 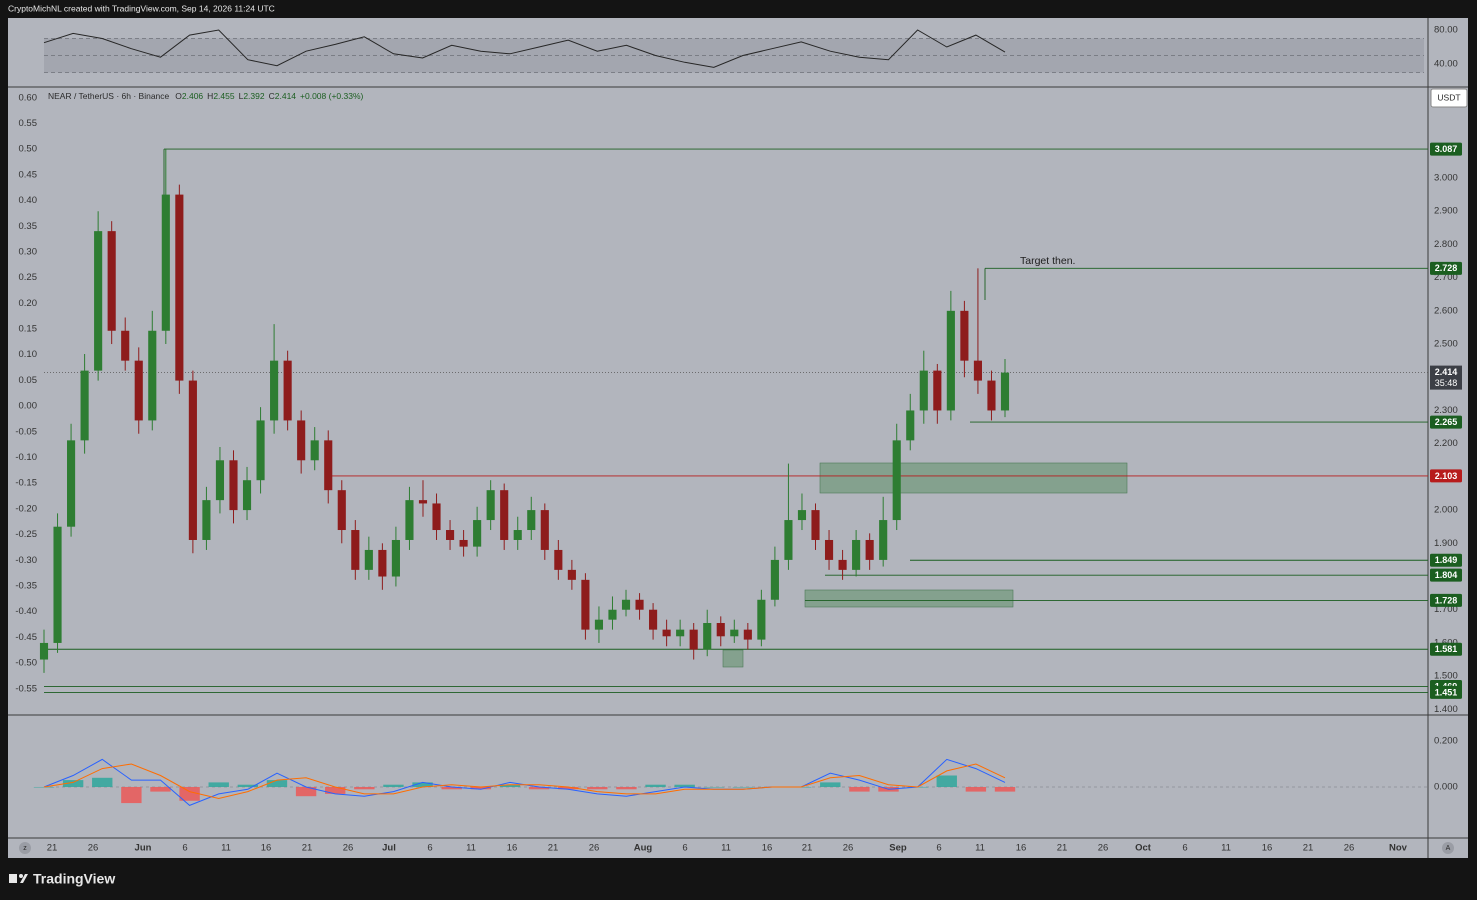 What do you see at coordinates (1446, 600) in the screenshot?
I see `level-label: 1.728` at bounding box center [1446, 600].